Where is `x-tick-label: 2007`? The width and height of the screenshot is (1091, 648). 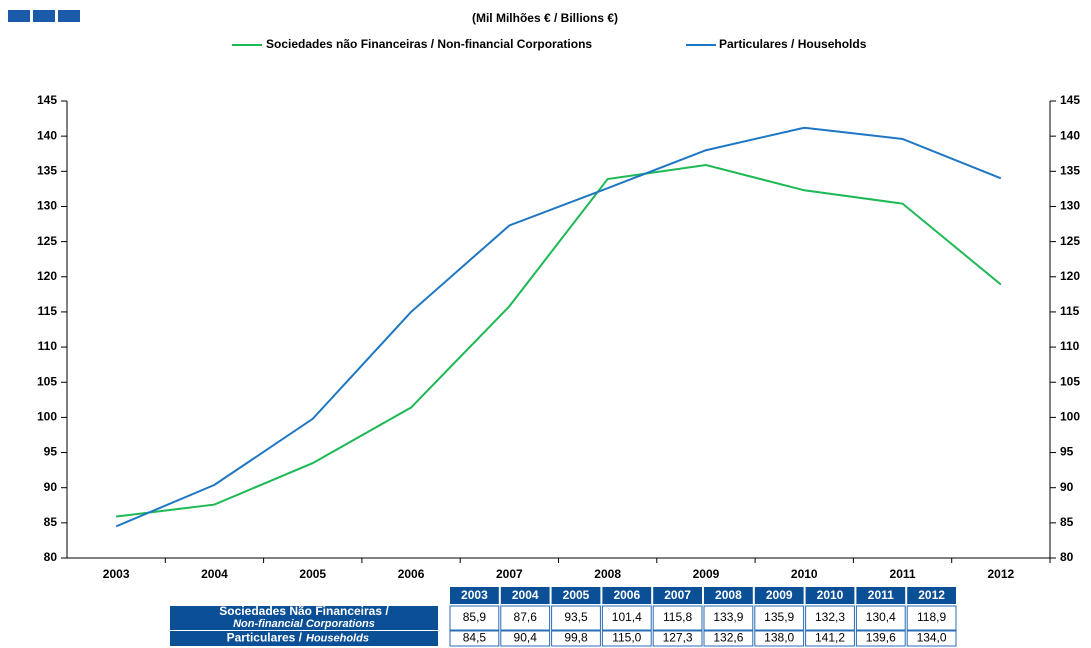
x-tick-label: 2007 is located at coordinates (509, 574).